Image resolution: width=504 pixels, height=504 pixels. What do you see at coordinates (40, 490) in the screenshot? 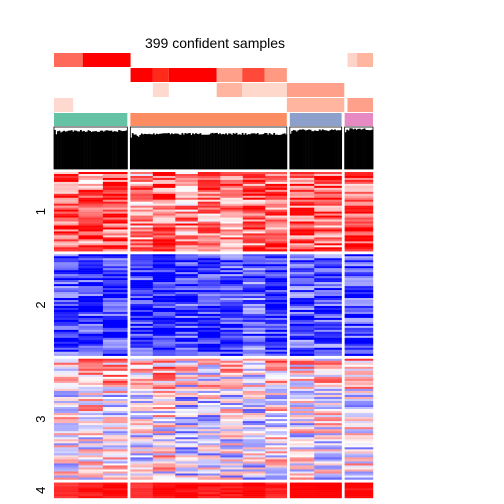
I see `row-cluster-label: 4` at bounding box center [40, 490].